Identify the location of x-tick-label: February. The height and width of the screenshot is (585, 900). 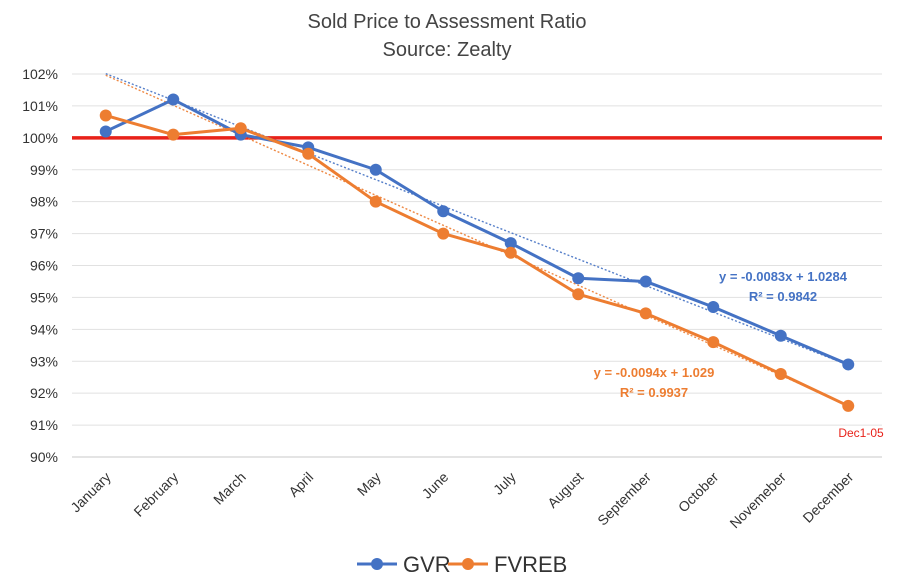
(155, 494).